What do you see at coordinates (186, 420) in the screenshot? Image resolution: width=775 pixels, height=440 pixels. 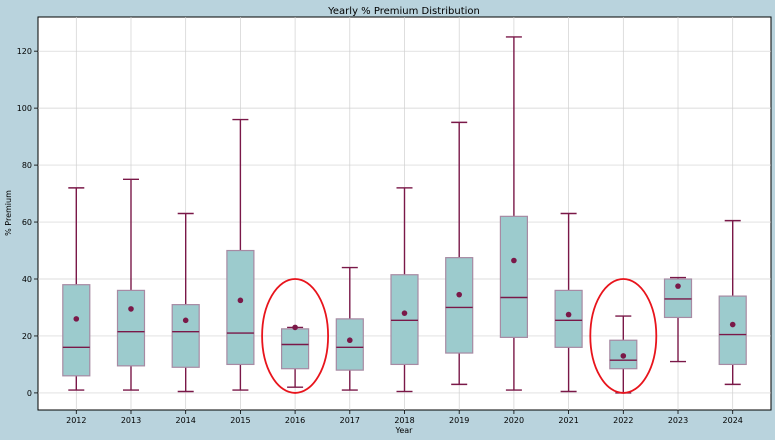 I see `x-tick-label: 2014` at bounding box center [186, 420].